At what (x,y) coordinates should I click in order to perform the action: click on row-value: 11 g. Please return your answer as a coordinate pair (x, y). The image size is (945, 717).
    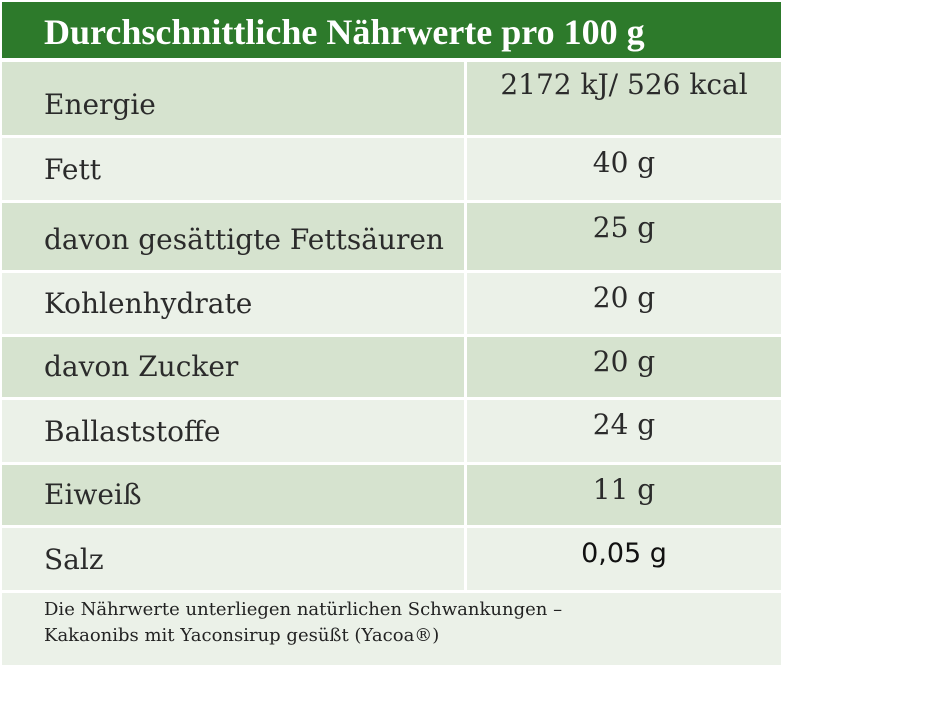
    Looking at the image, I should click on (624, 489).